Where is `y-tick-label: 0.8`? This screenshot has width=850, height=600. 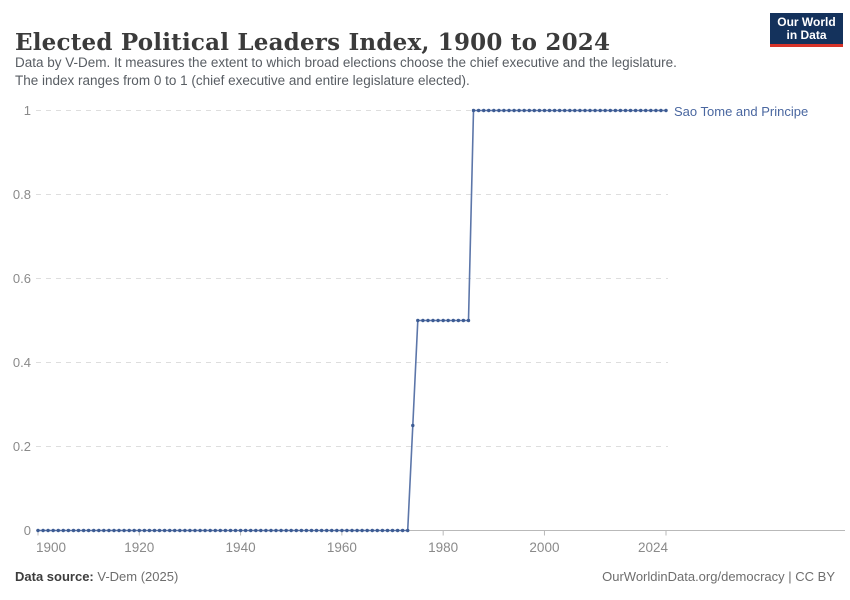 y-tick-label: 0.8 is located at coordinates (22, 194).